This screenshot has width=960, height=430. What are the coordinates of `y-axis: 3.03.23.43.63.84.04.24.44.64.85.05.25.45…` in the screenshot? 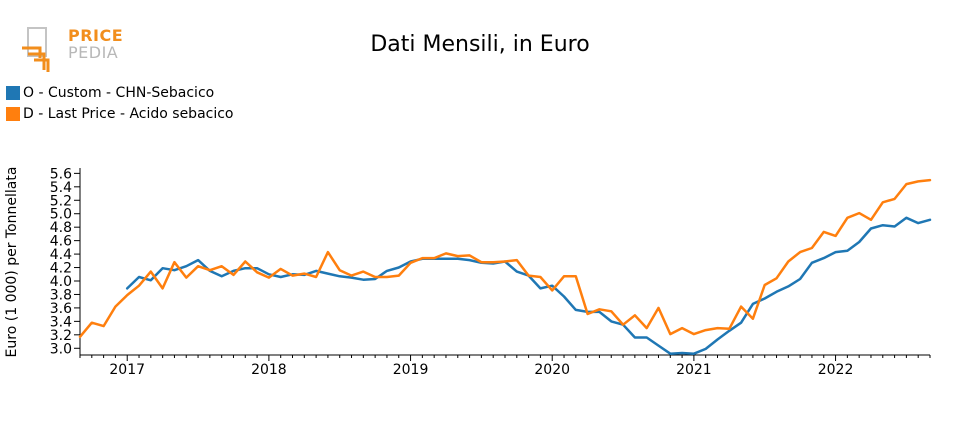 It's located at (65, 261).